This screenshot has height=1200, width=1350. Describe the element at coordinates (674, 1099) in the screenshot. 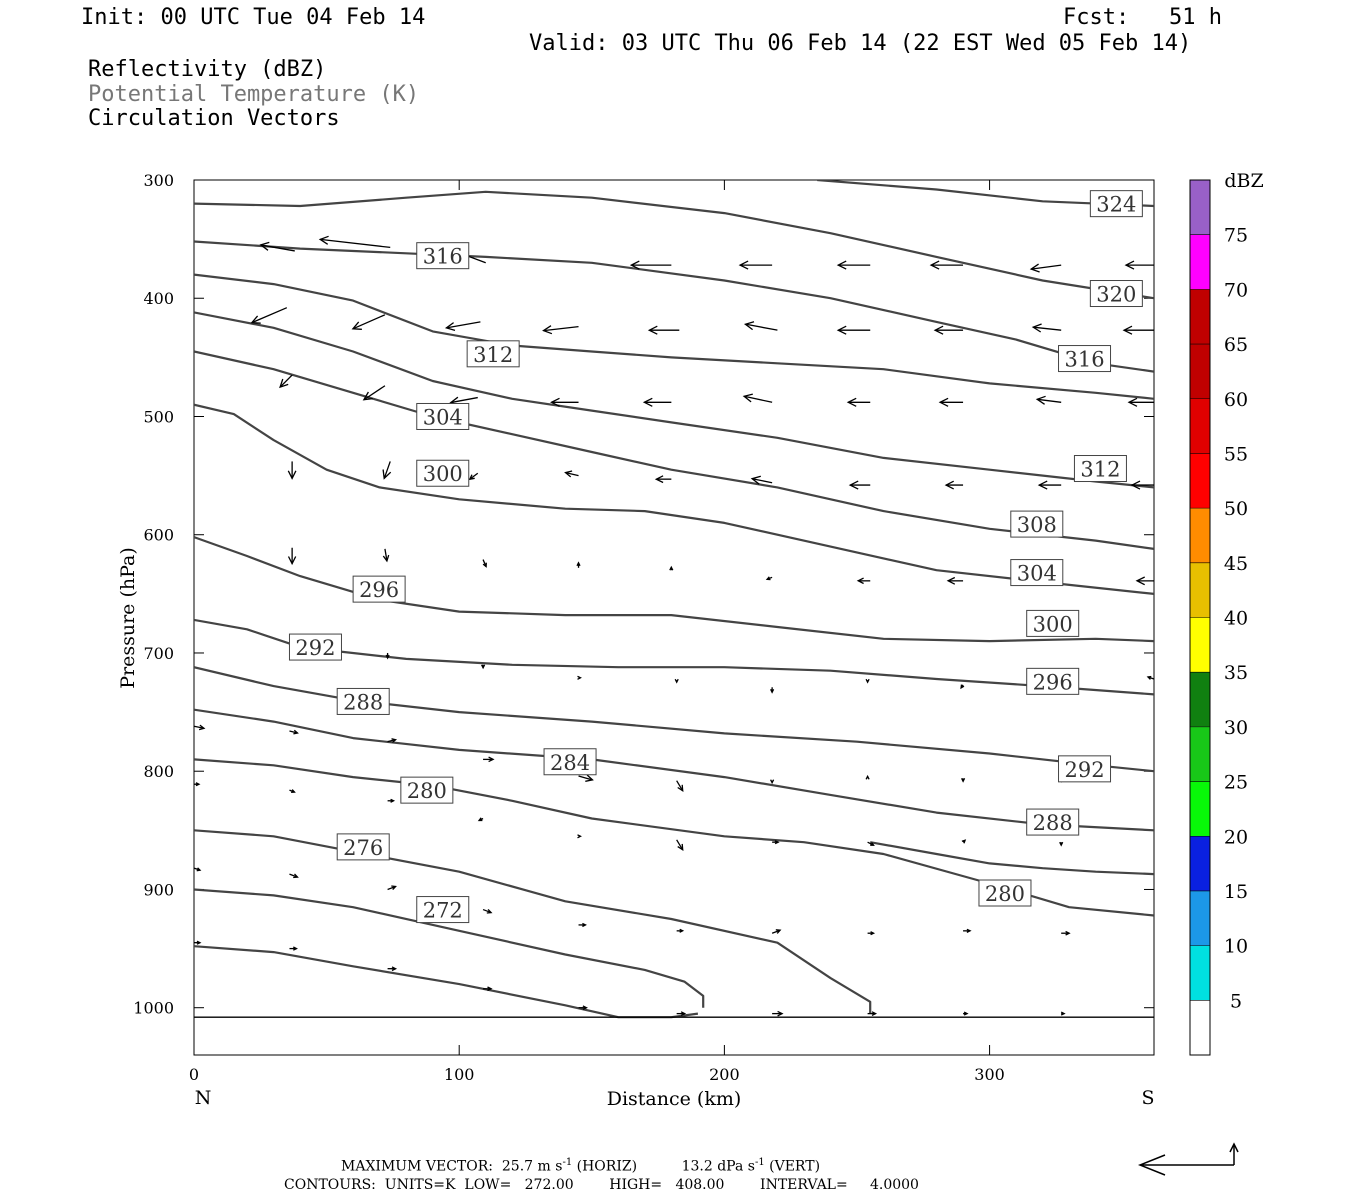

I see `x-axis-label: Distance (km)` at that location.